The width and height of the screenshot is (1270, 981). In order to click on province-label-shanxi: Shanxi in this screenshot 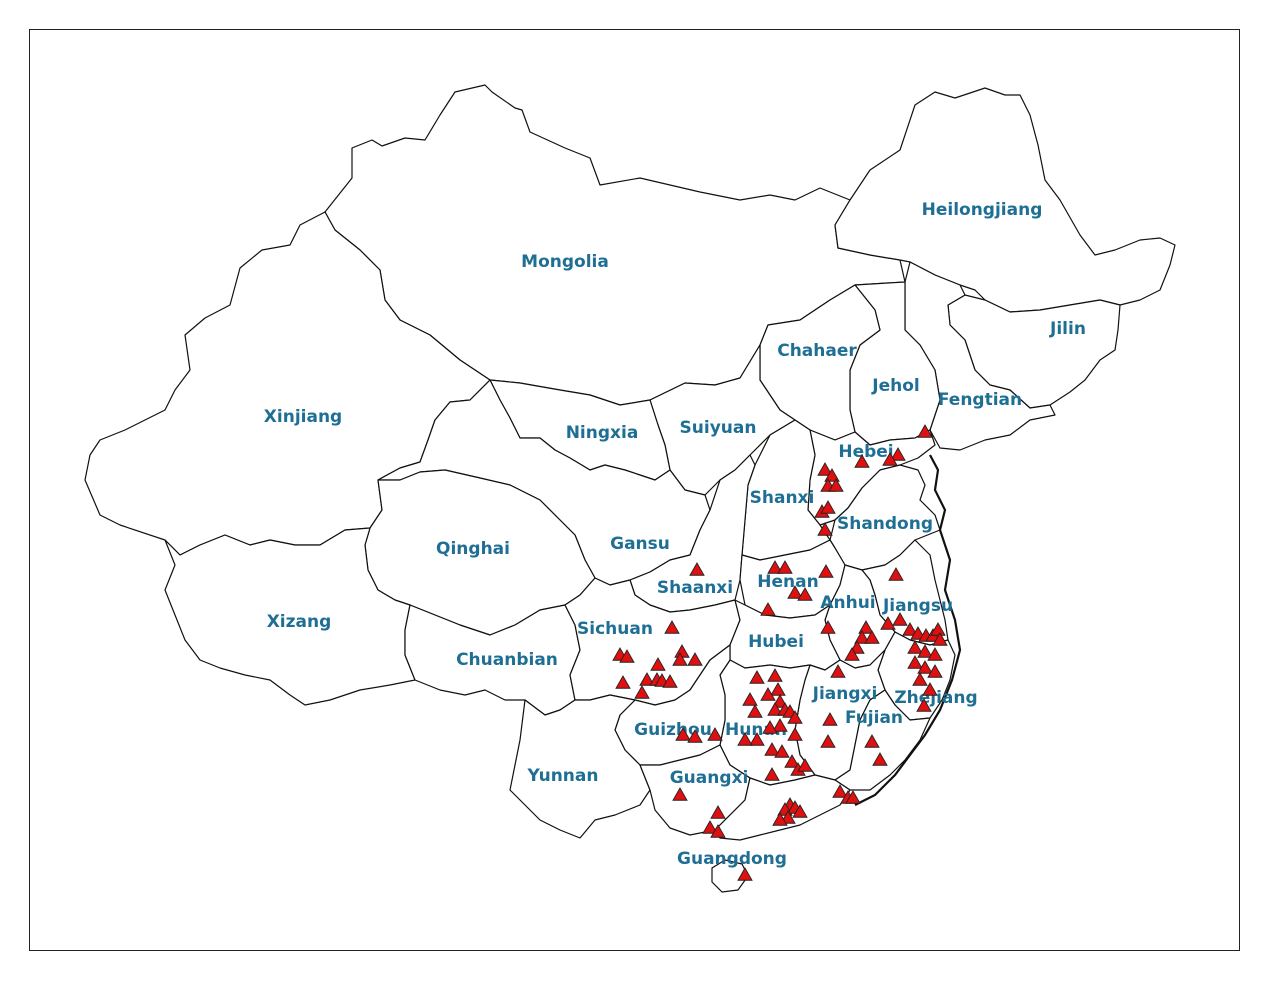, I will do `click(782, 498)`.